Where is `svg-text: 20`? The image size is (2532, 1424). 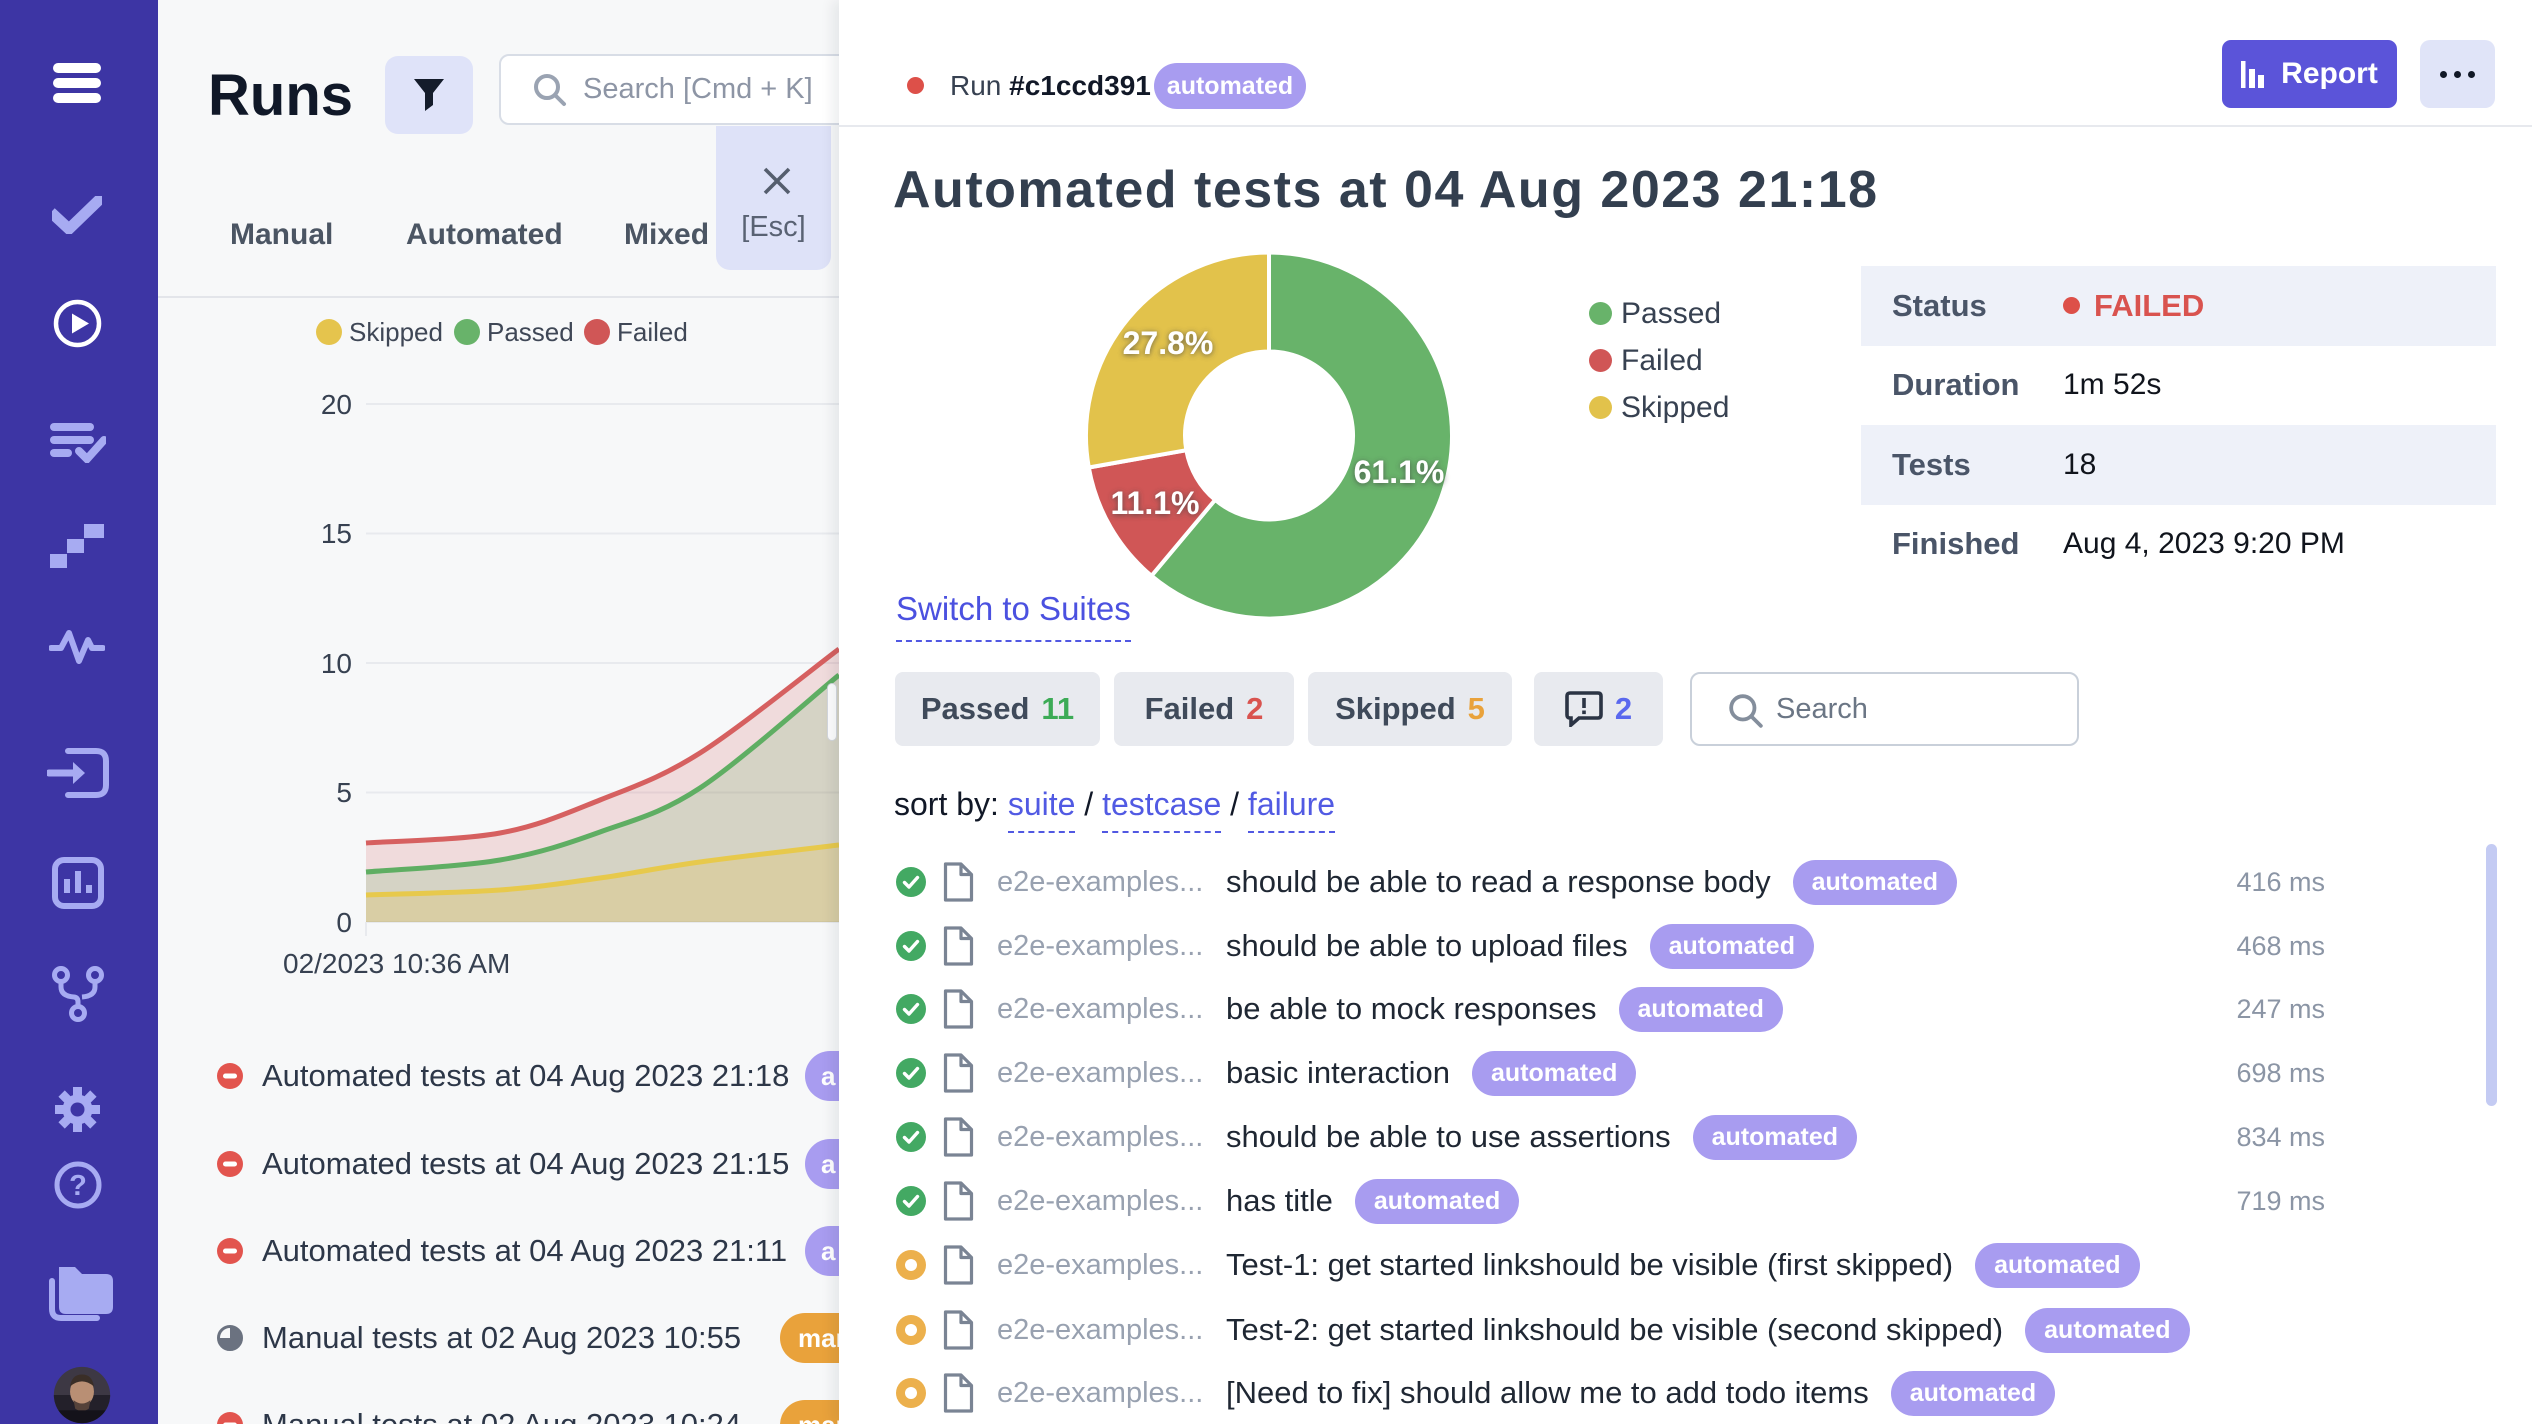 svg-text: 20 is located at coordinates (336, 404).